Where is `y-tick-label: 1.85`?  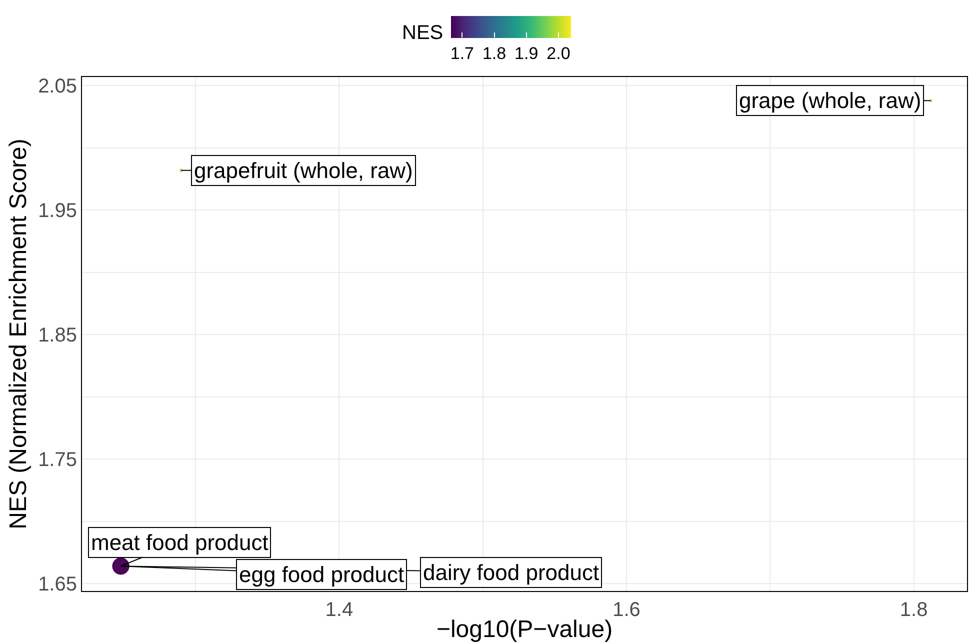 y-tick-label: 1.85 is located at coordinates (57, 335).